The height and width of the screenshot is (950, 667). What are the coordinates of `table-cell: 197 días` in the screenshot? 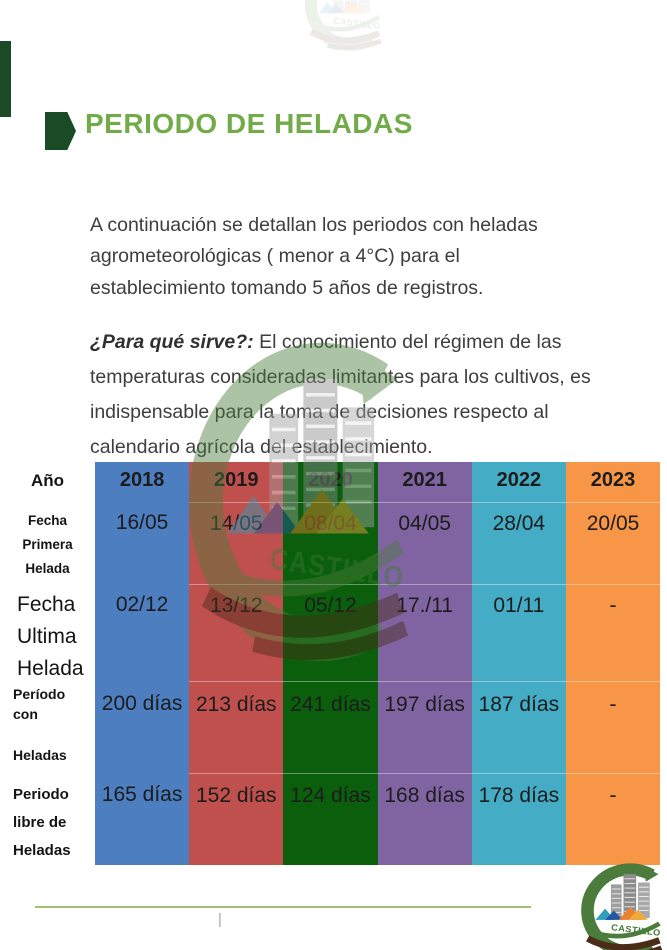 It's located at (424, 727).